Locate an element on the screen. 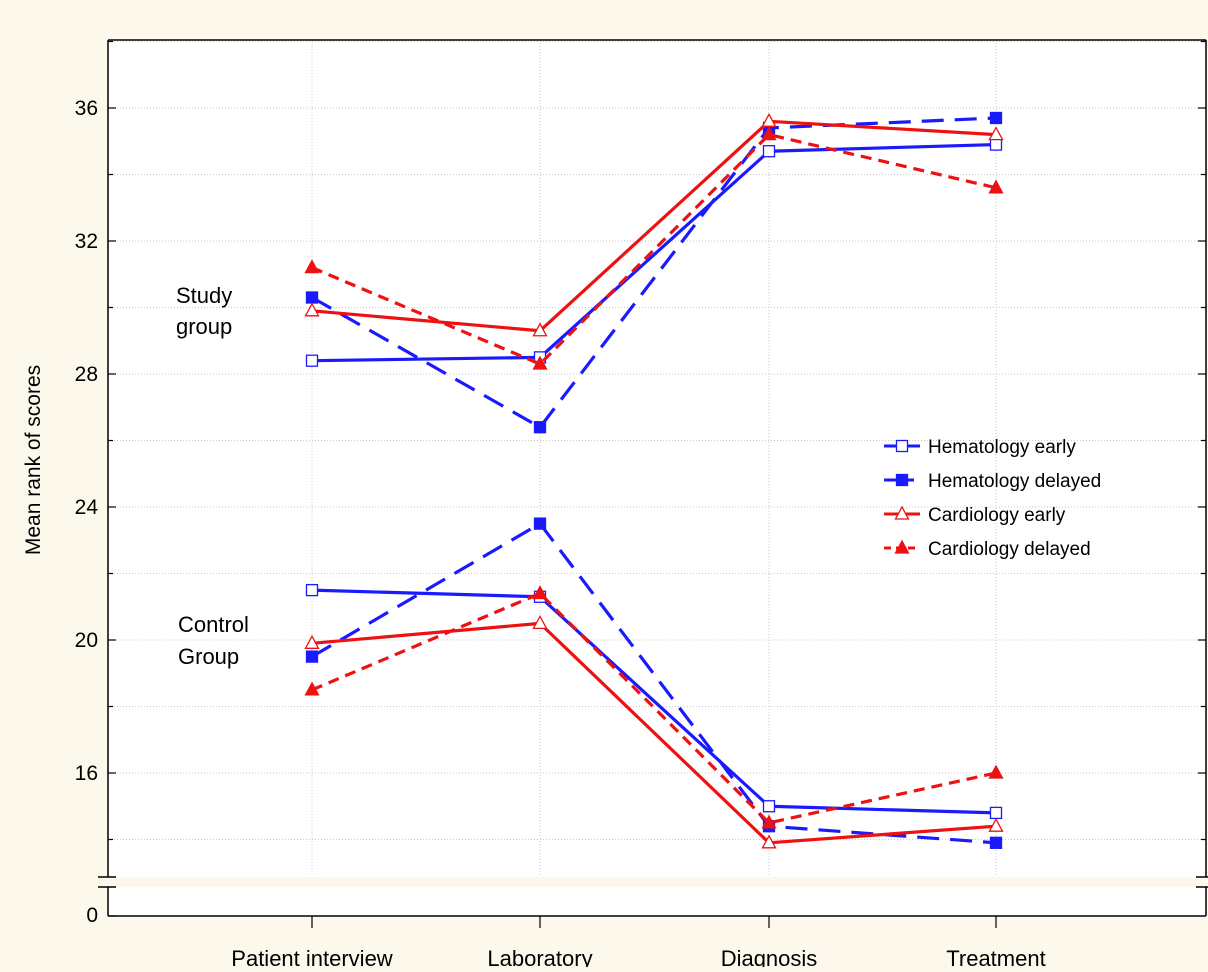  legend-label: Hematology early is located at coordinates (1002, 447).